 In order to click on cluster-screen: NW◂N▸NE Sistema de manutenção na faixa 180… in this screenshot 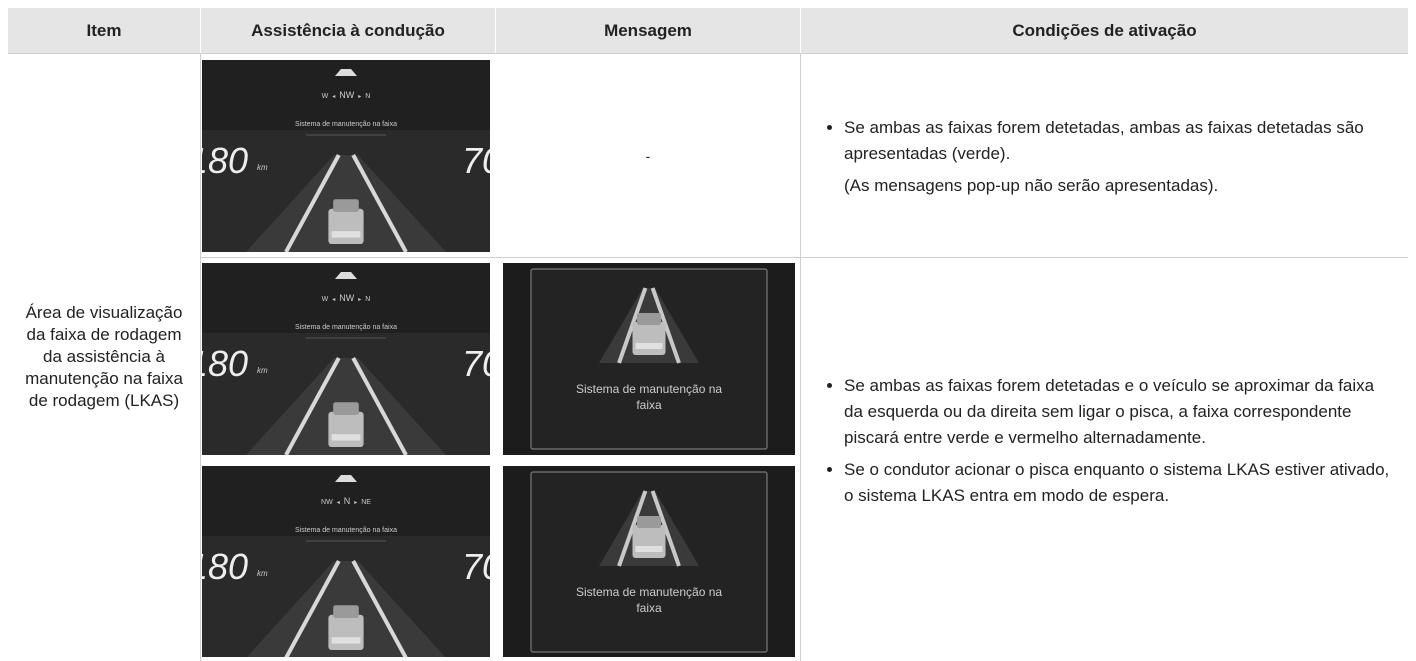, I will do `click(346, 561)`.